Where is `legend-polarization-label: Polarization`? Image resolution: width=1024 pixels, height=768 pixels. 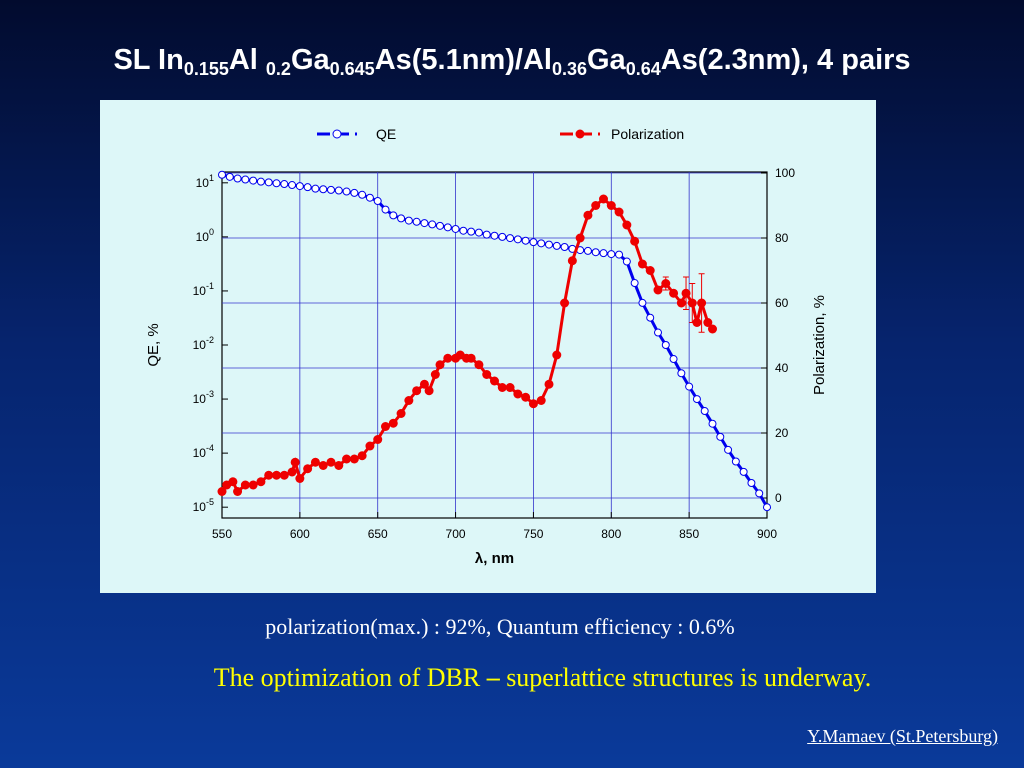
legend-polarization-label: Polarization is located at coordinates (647, 134).